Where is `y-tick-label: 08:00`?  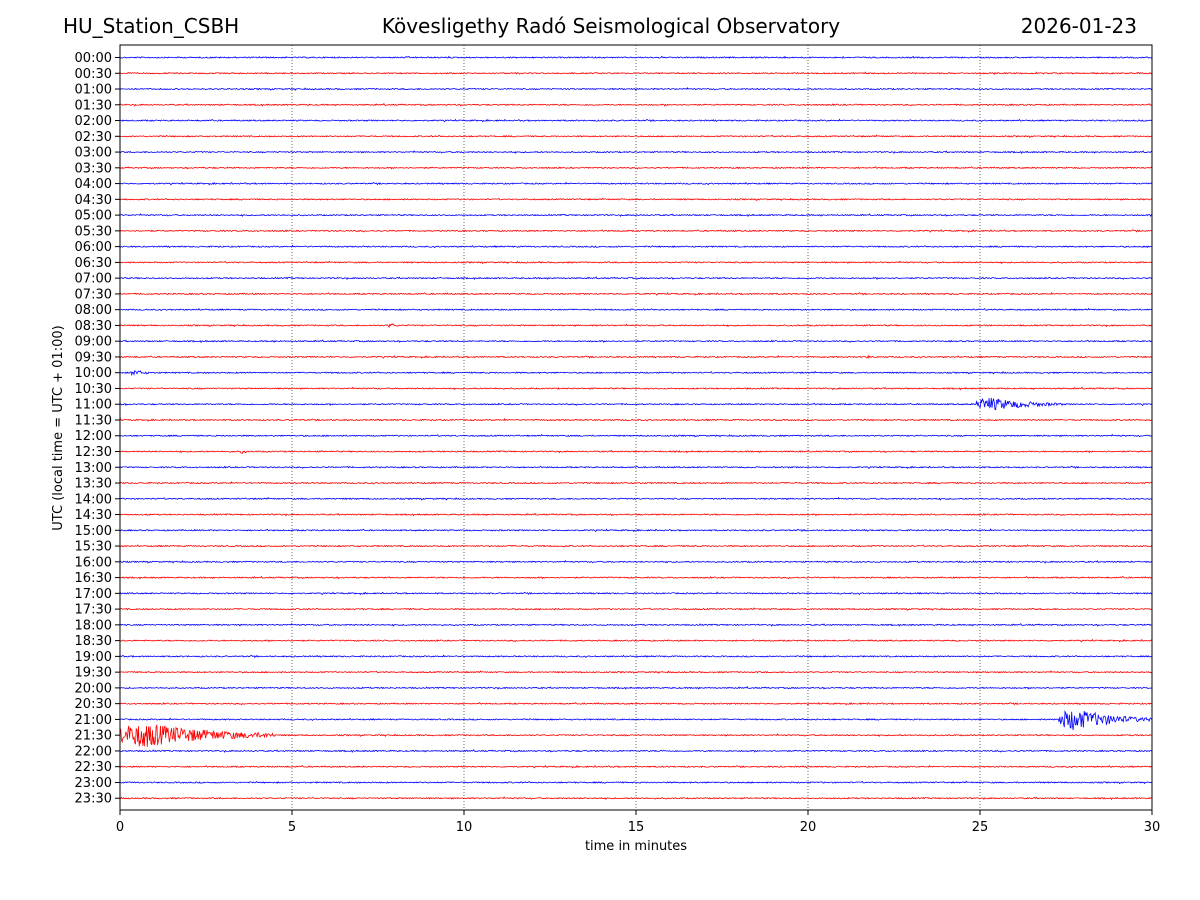 y-tick-label: 08:00 is located at coordinates (93, 310).